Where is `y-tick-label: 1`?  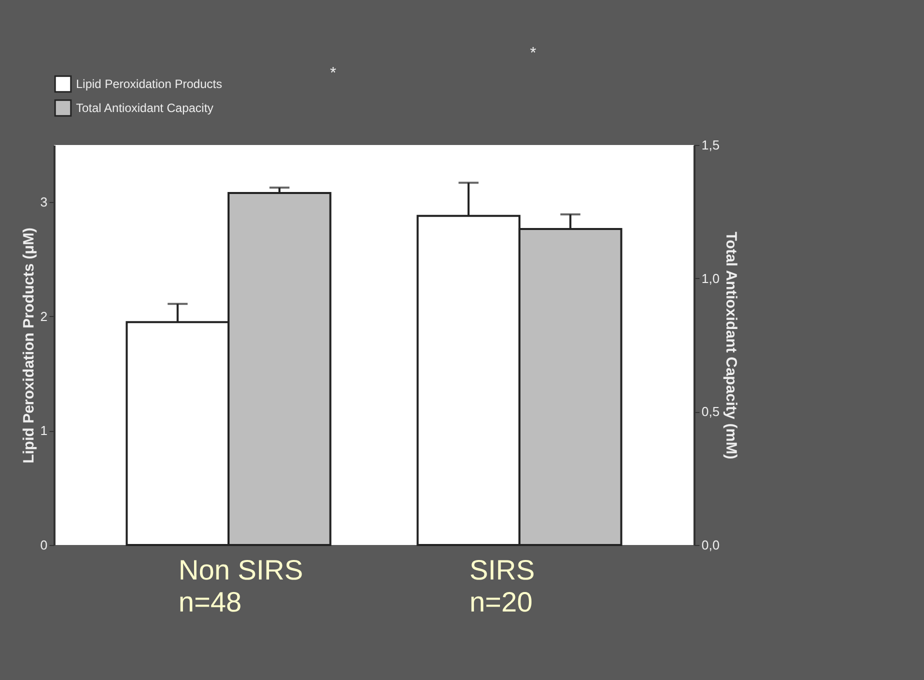 y-tick-label: 1 is located at coordinates (44, 430).